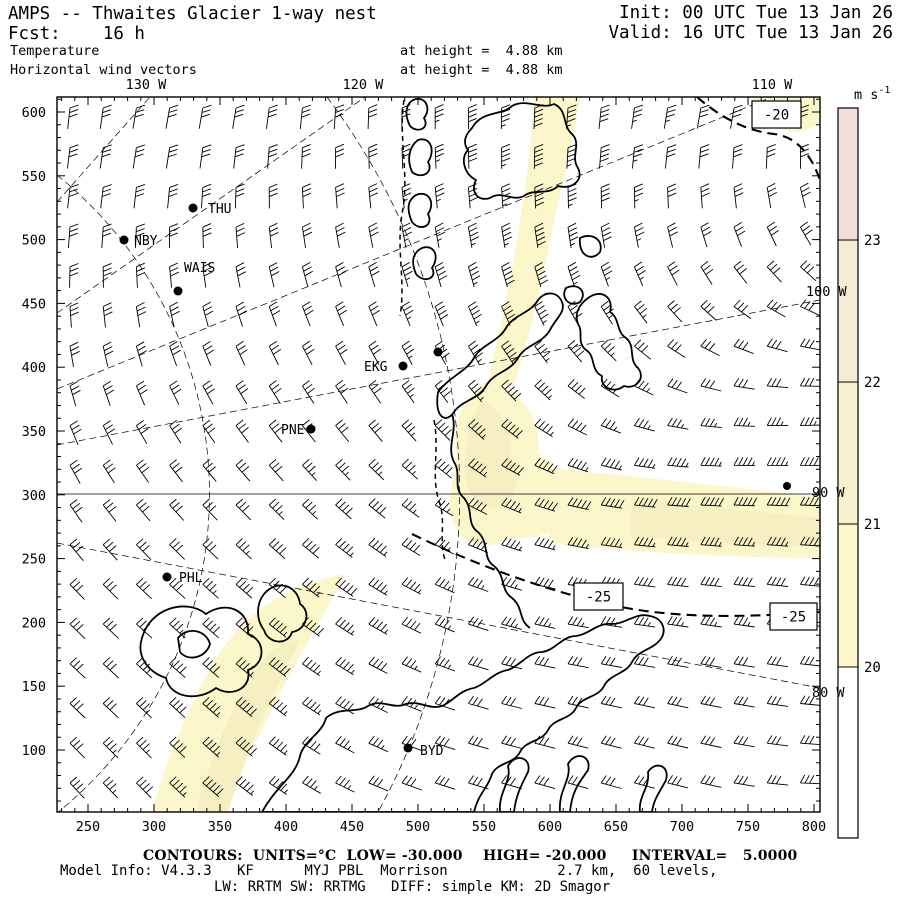 The height and width of the screenshot is (900, 900). What do you see at coordinates (848, 473) in the screenshot?
I see `colorbar-frame` at bounding box center [848, 473].